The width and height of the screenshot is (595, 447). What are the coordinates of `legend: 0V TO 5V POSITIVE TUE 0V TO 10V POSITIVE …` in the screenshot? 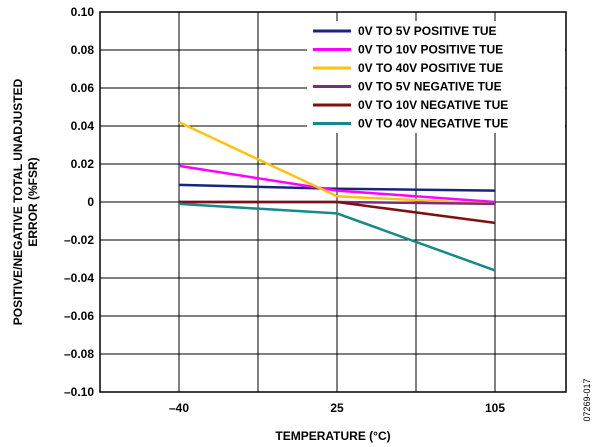 It's located at (436, 77).